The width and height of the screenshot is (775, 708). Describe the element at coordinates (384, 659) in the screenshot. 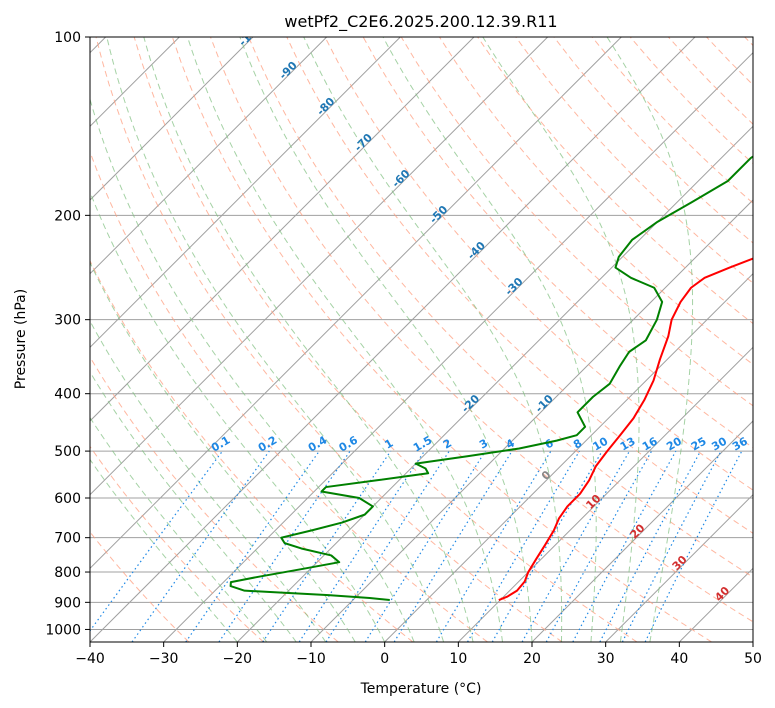

I see `x-tick-label: 0` at that location.